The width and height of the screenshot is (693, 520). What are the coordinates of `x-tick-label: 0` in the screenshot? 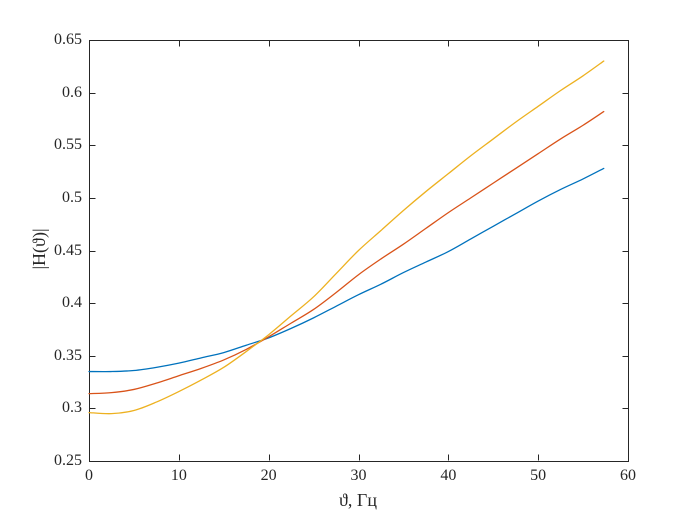 It's located at (89, 475).